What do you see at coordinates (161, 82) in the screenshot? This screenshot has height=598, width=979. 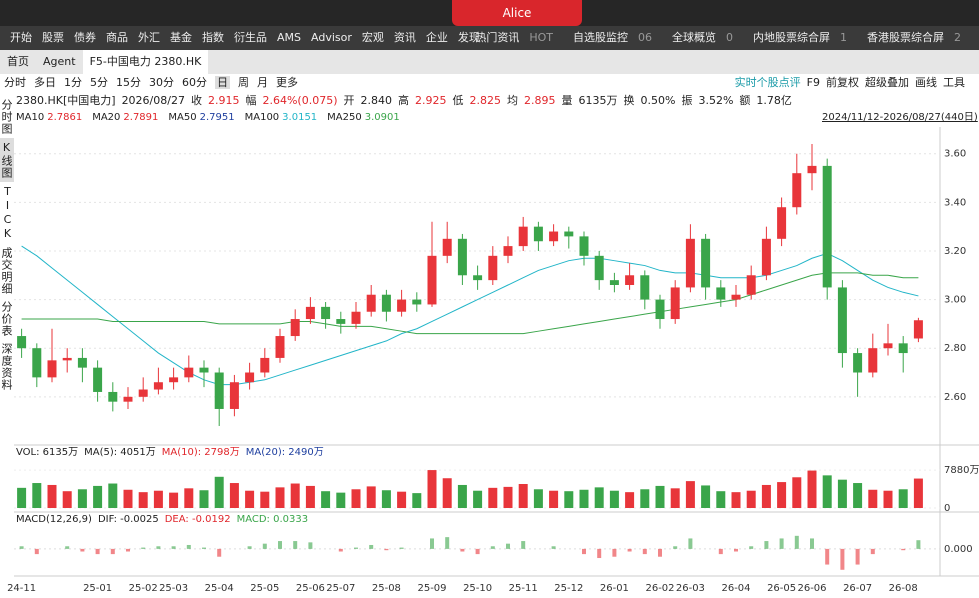 I see `period-button: 30分` at bounding box center [161, 82].